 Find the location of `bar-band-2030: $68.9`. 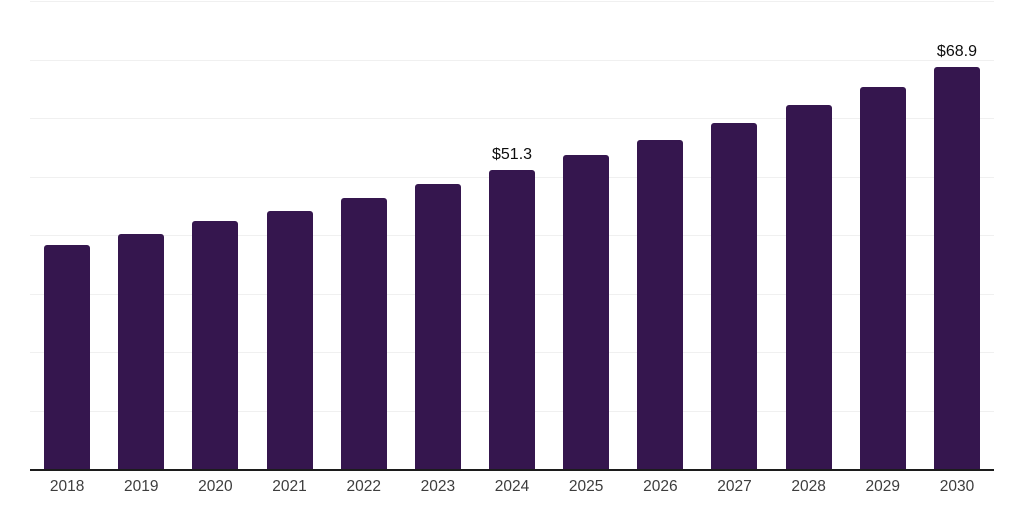

bar-band-2030: $68.9 is located at coordinates (957, 236).